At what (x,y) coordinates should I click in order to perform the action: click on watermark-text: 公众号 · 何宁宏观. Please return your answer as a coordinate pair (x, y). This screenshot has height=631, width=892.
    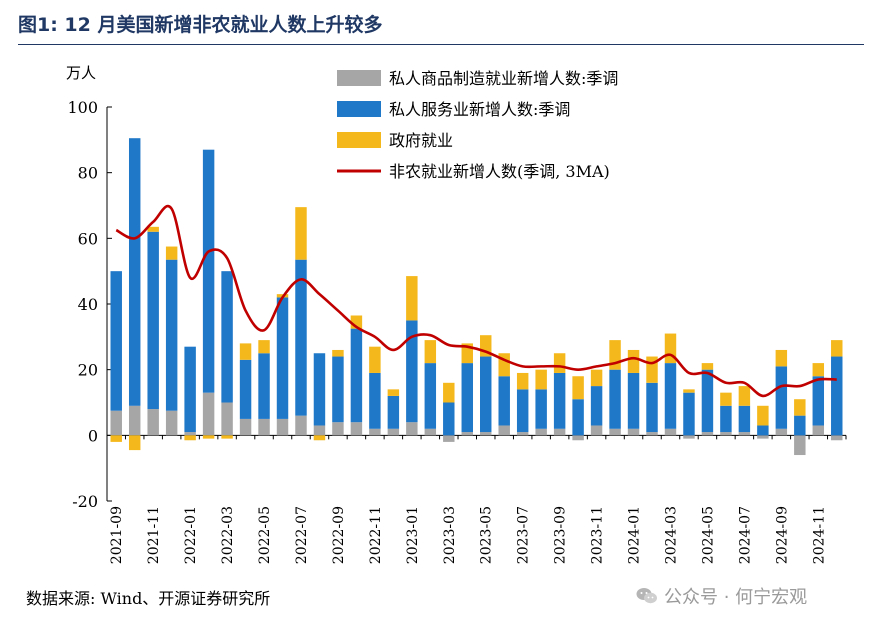
    Looking at the image, I should click on (736, 597).